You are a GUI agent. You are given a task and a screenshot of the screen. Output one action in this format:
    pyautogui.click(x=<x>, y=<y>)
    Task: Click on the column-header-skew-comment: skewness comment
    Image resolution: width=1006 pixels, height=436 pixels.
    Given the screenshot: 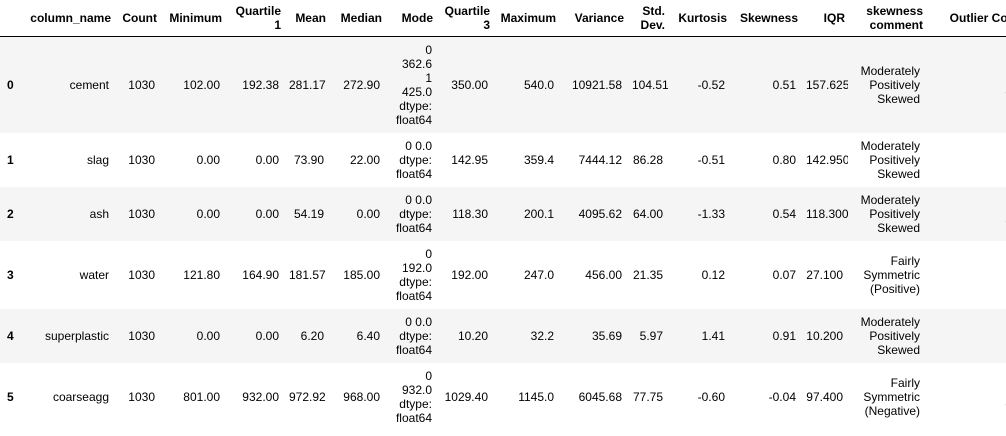 What is the action you would take?
    pyautogui.click(x=887, y=18)
    